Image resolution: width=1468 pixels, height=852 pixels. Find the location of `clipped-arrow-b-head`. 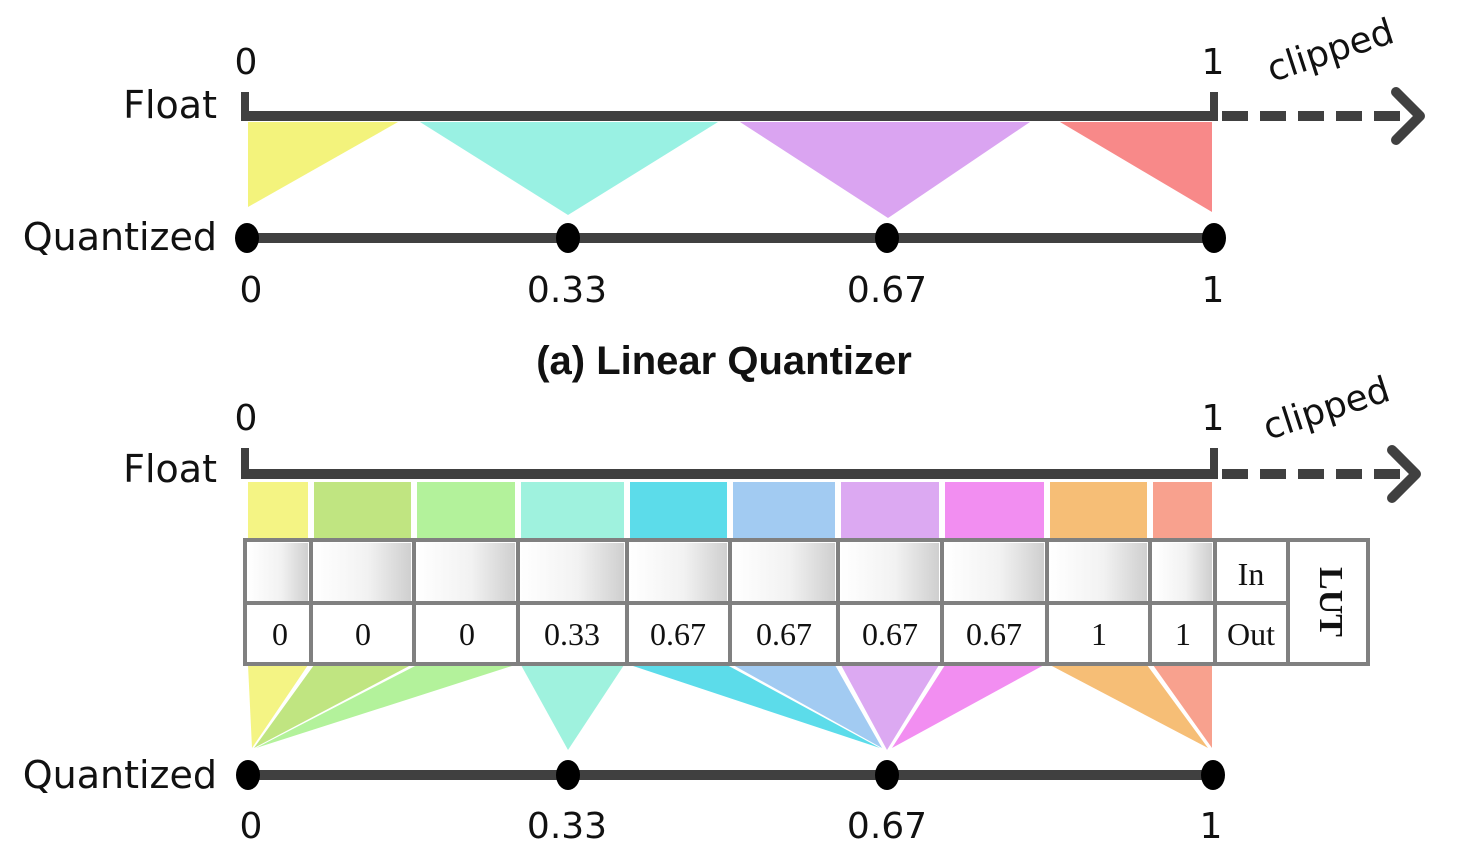

clipped-arrow-b-head is located at coordinates (1404, 474).